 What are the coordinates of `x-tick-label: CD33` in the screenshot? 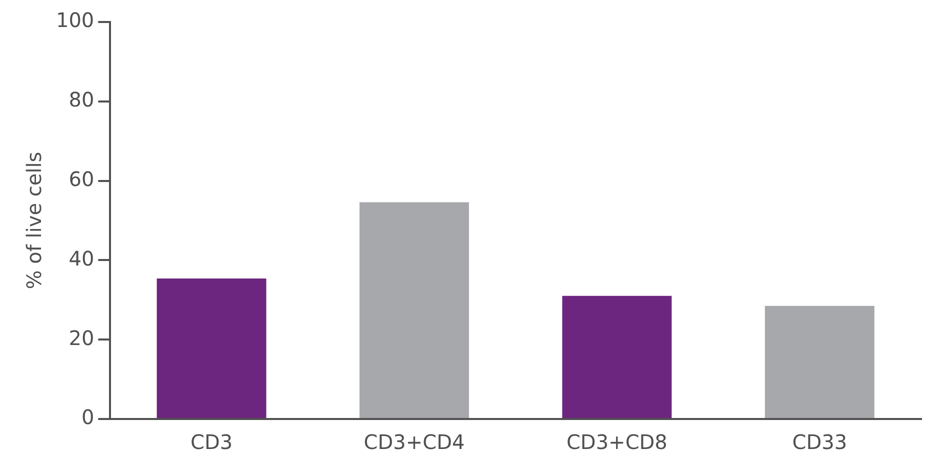 It's located at (820, 442).